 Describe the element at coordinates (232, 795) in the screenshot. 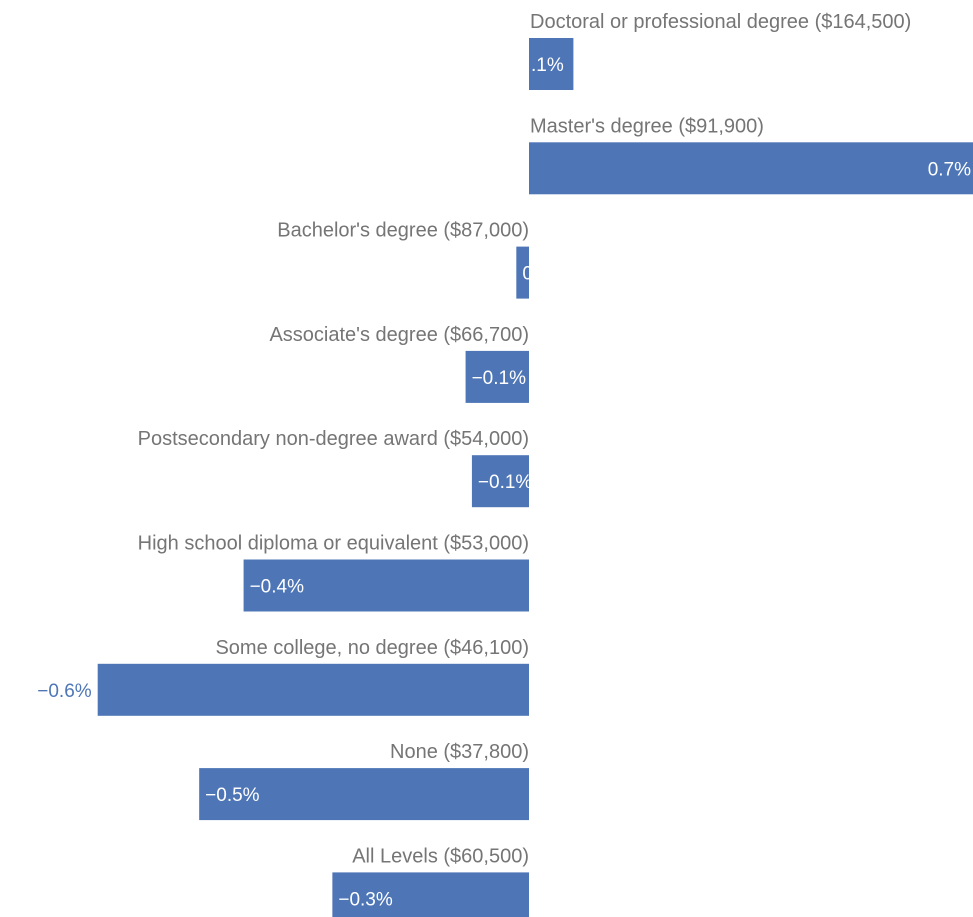

I see `value-label: −0.5%` at that location.